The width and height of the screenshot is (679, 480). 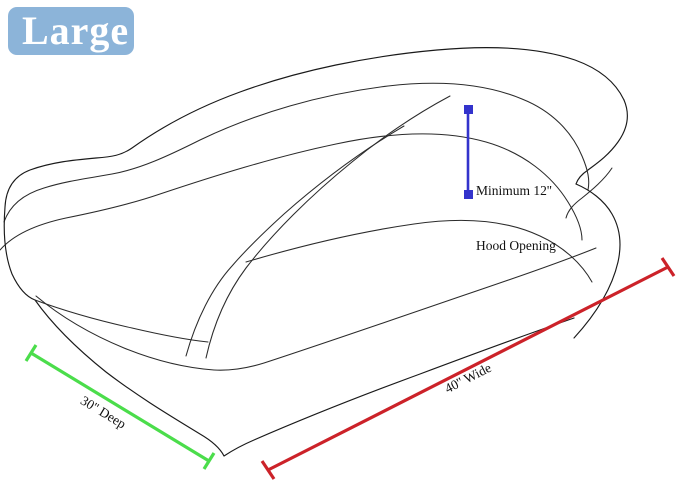 What do you see at coordinates (468, 378) in the screenshot?
I see `width-dimension-label: 40'' Wide` at bounding box center [468, 378].